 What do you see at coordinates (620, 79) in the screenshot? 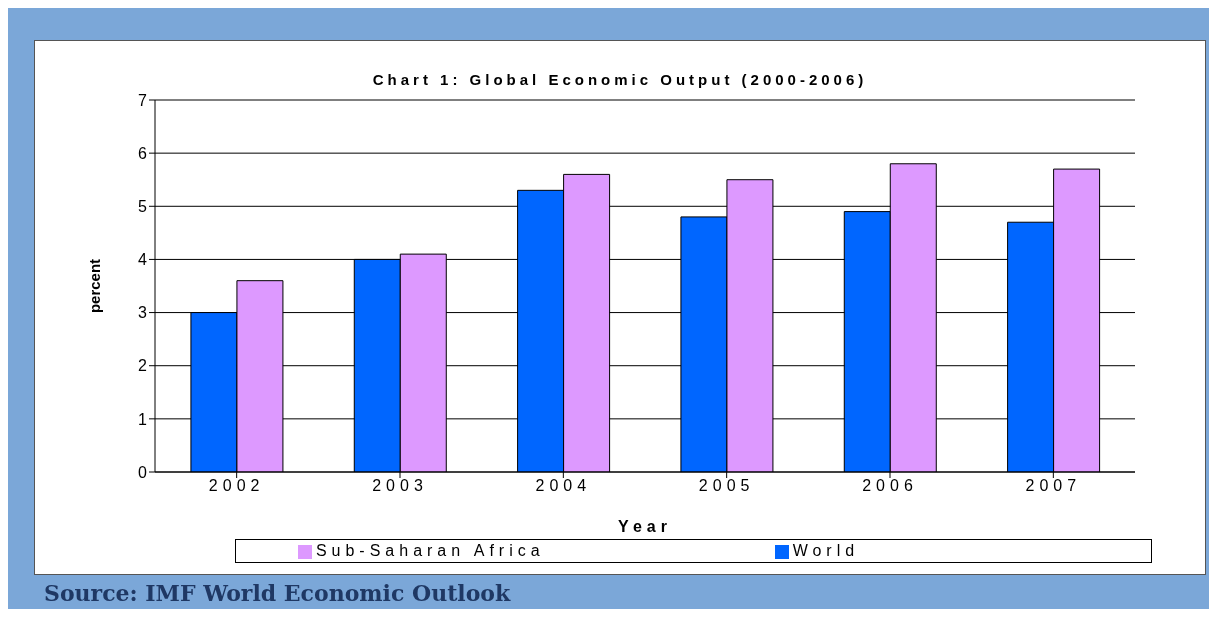
I see `chart-title: Chart 1: Global Economic Output (2000-2006)` at bounding box center [620, 79].